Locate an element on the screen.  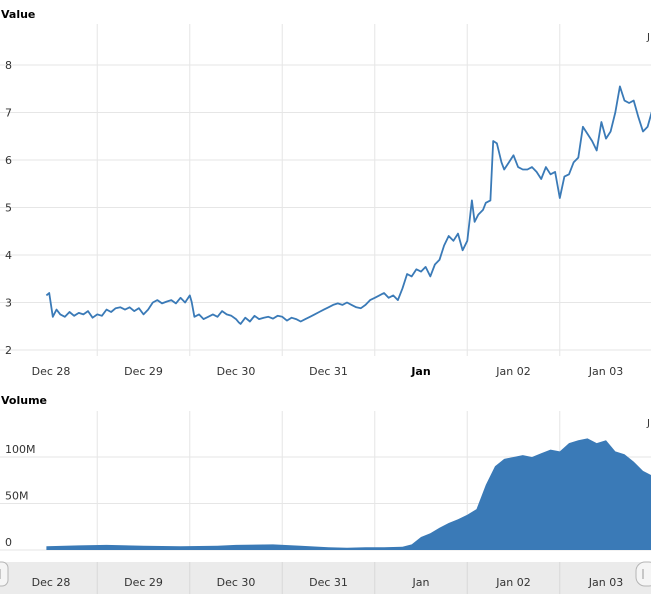
value-y-ticks: 2 3 4 5 6 7 8 is located at coordinates (8, 208).